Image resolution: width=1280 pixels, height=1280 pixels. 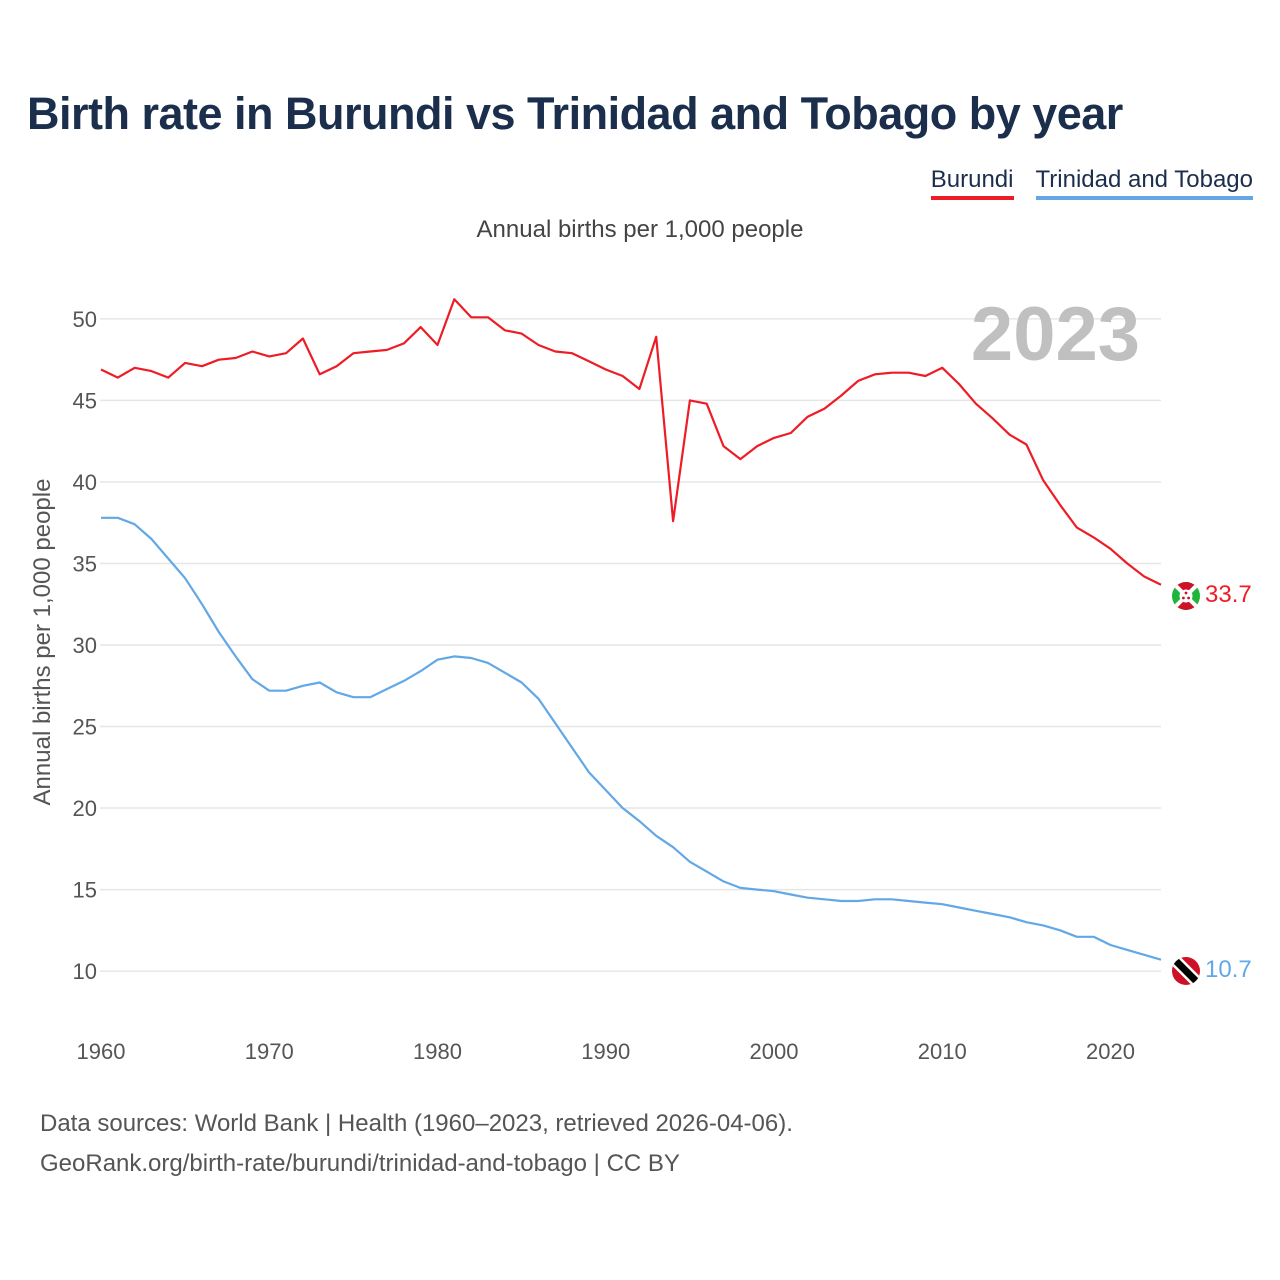 I want to click on x-tick-label: 2020, so click(x=1110, y=1051).